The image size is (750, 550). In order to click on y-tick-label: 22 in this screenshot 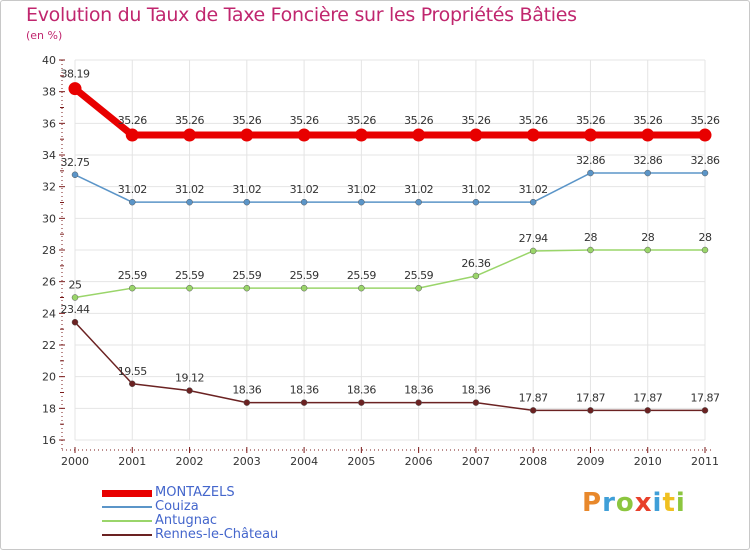, I will do `click(49, 345)`.